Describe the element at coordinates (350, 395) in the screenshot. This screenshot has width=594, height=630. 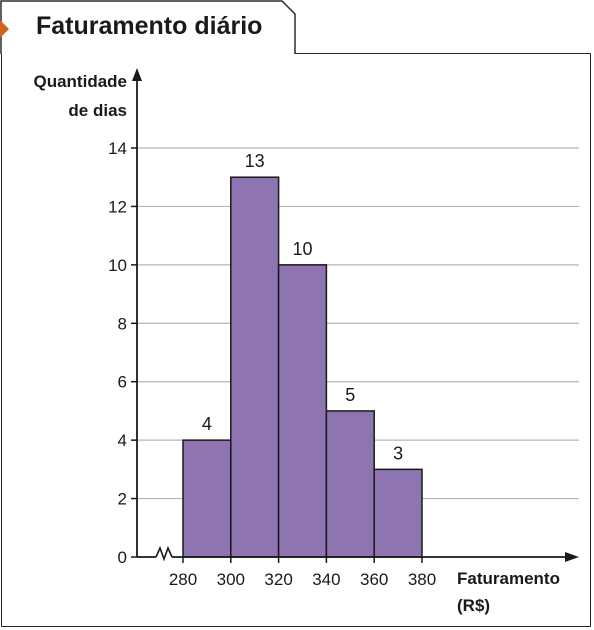
I see `data-label-340-360: 5` at that location.